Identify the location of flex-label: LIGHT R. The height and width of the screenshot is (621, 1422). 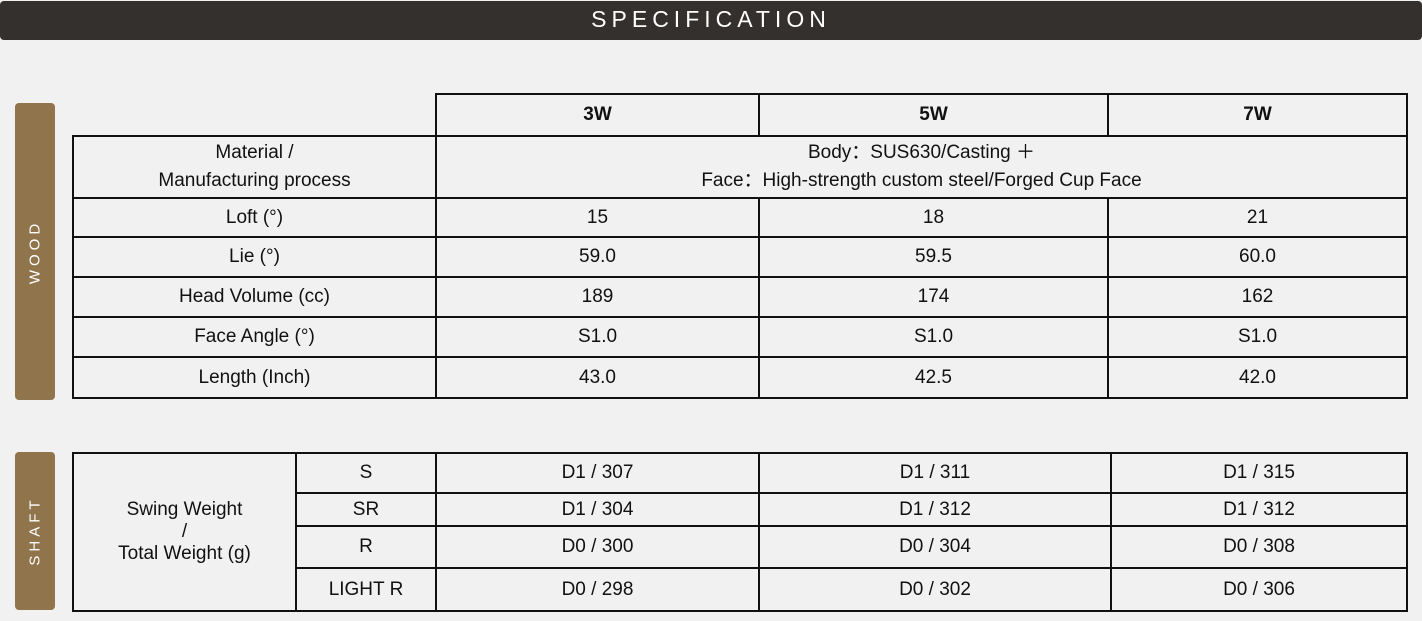
(366, 589).